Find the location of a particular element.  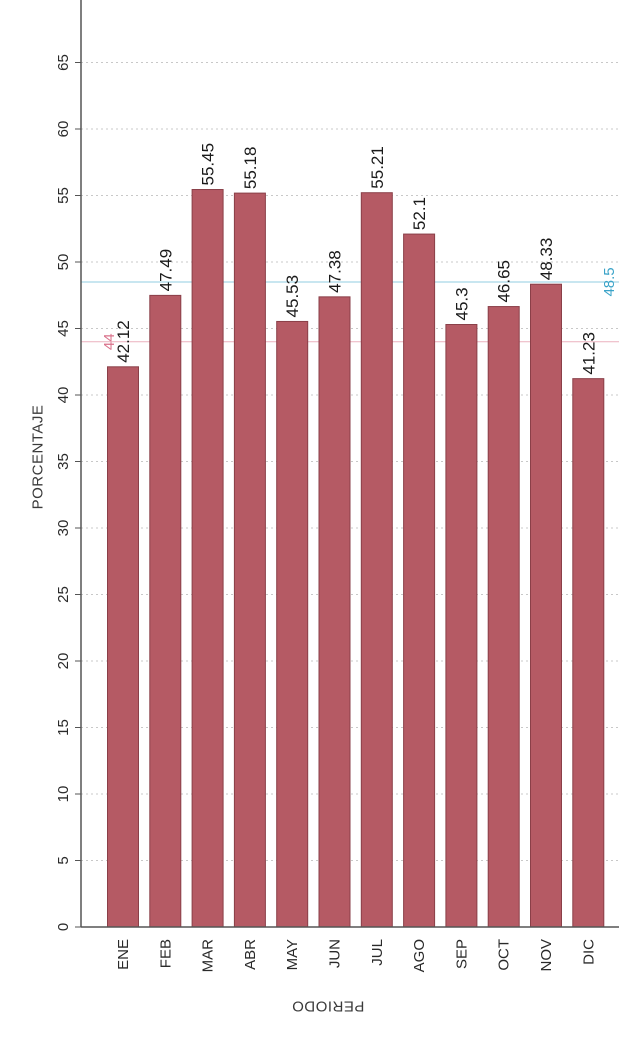

y-tick-label: 0 is located at coordinates (63, 927).